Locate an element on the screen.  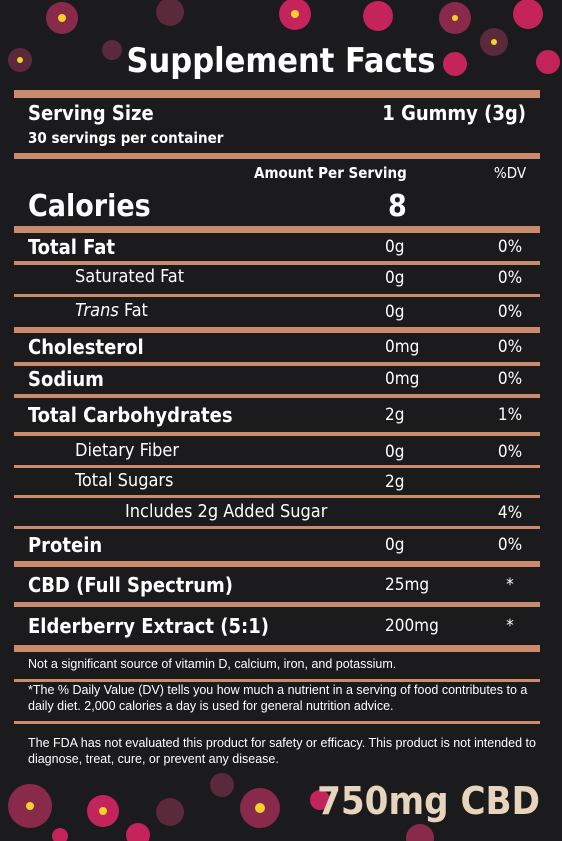
row-label: Dietary Fiber is located at coordinates (127, 450).